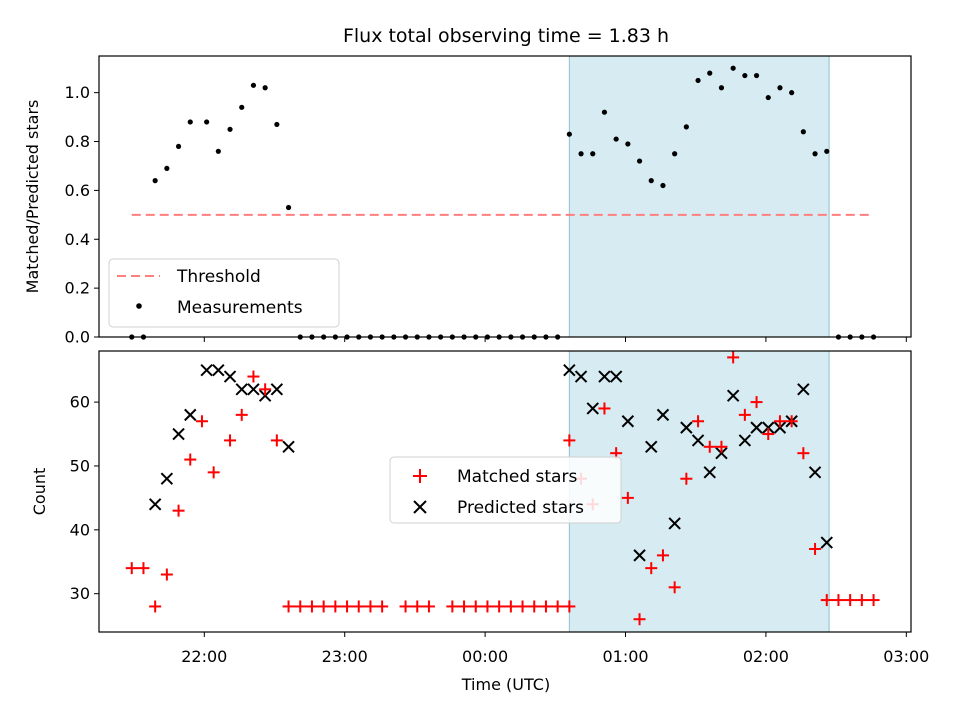 Image resolution: width=960 pixels, height=720 pixels. Describe the element at coordinates (625, 656) in the screenshot. I see `x-tick-label: 01:00` at that location.